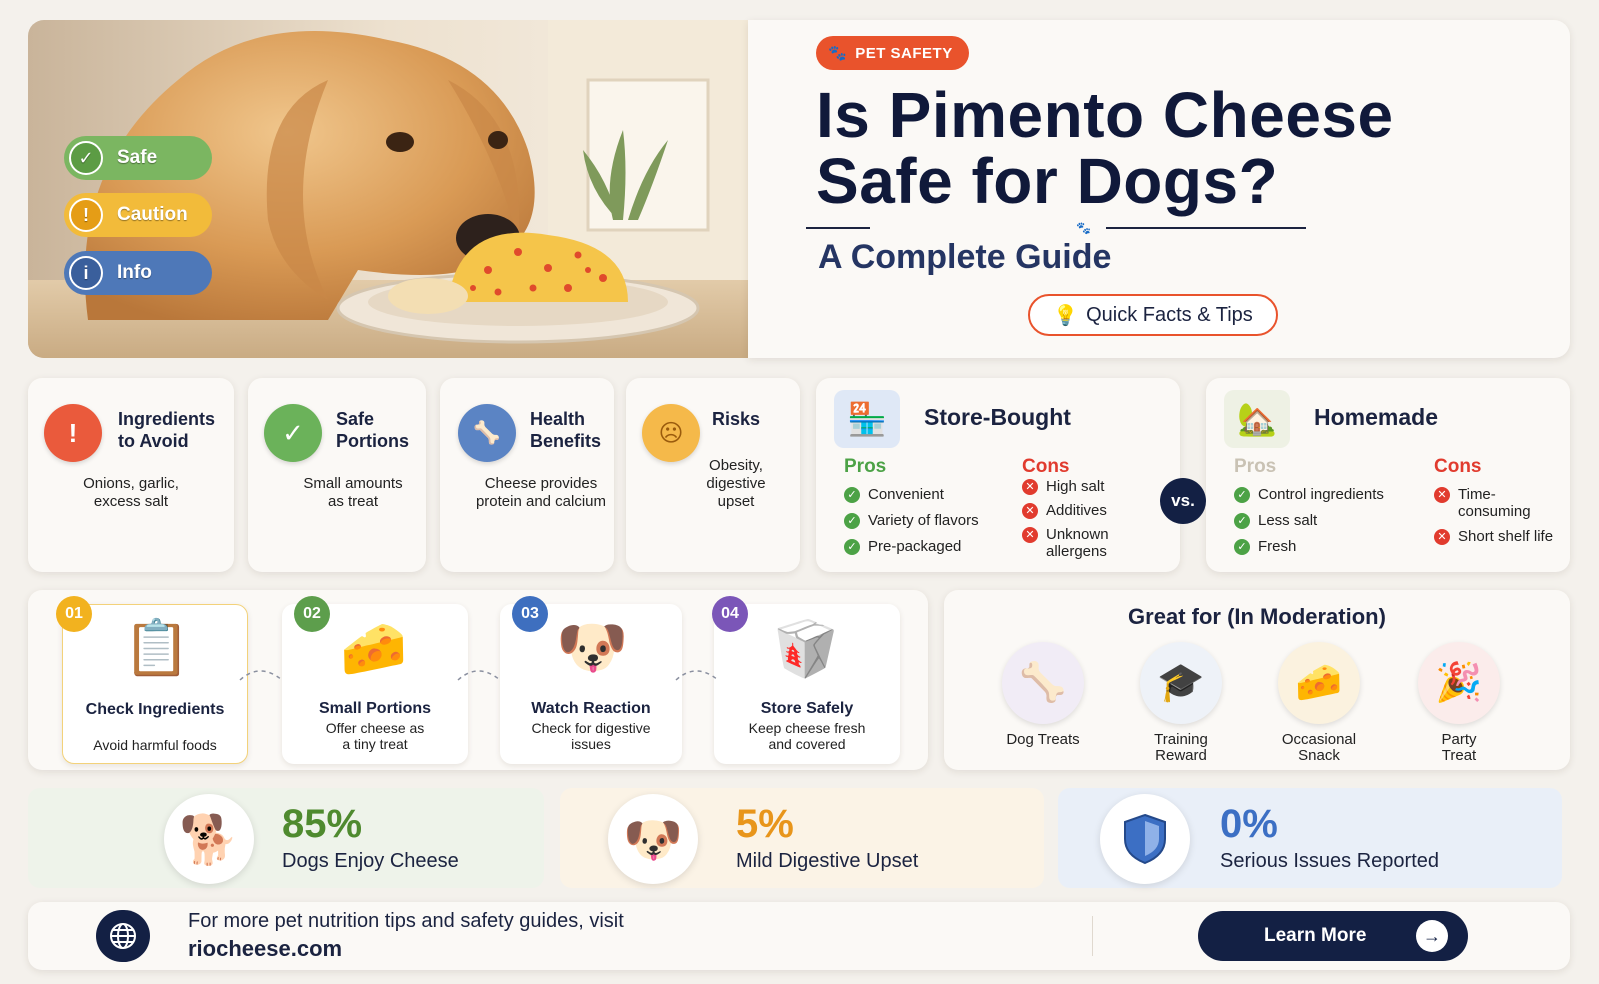 The image size is (1599, 984). Describe the element at coordinates (152, 214) in the screenshot. I see `legend-caution-label: Caution` at that location.